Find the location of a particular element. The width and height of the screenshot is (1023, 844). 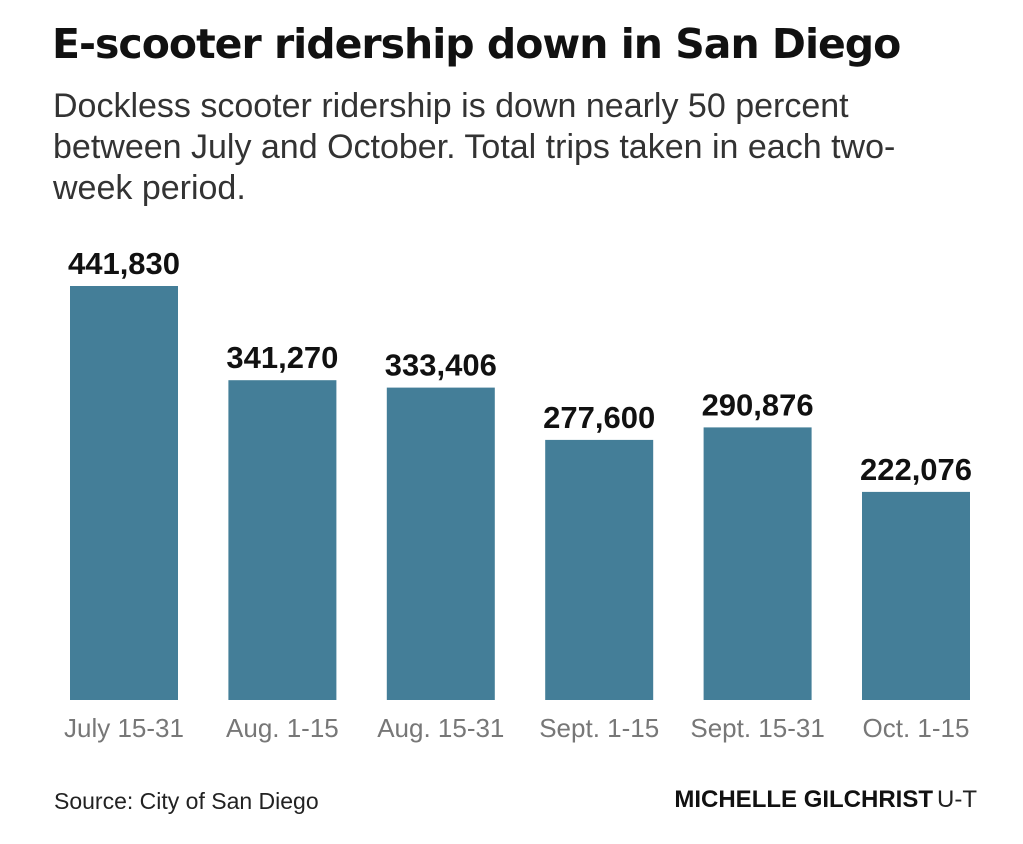

value-label-4: 277,600 is located at coordinates (599, 417).